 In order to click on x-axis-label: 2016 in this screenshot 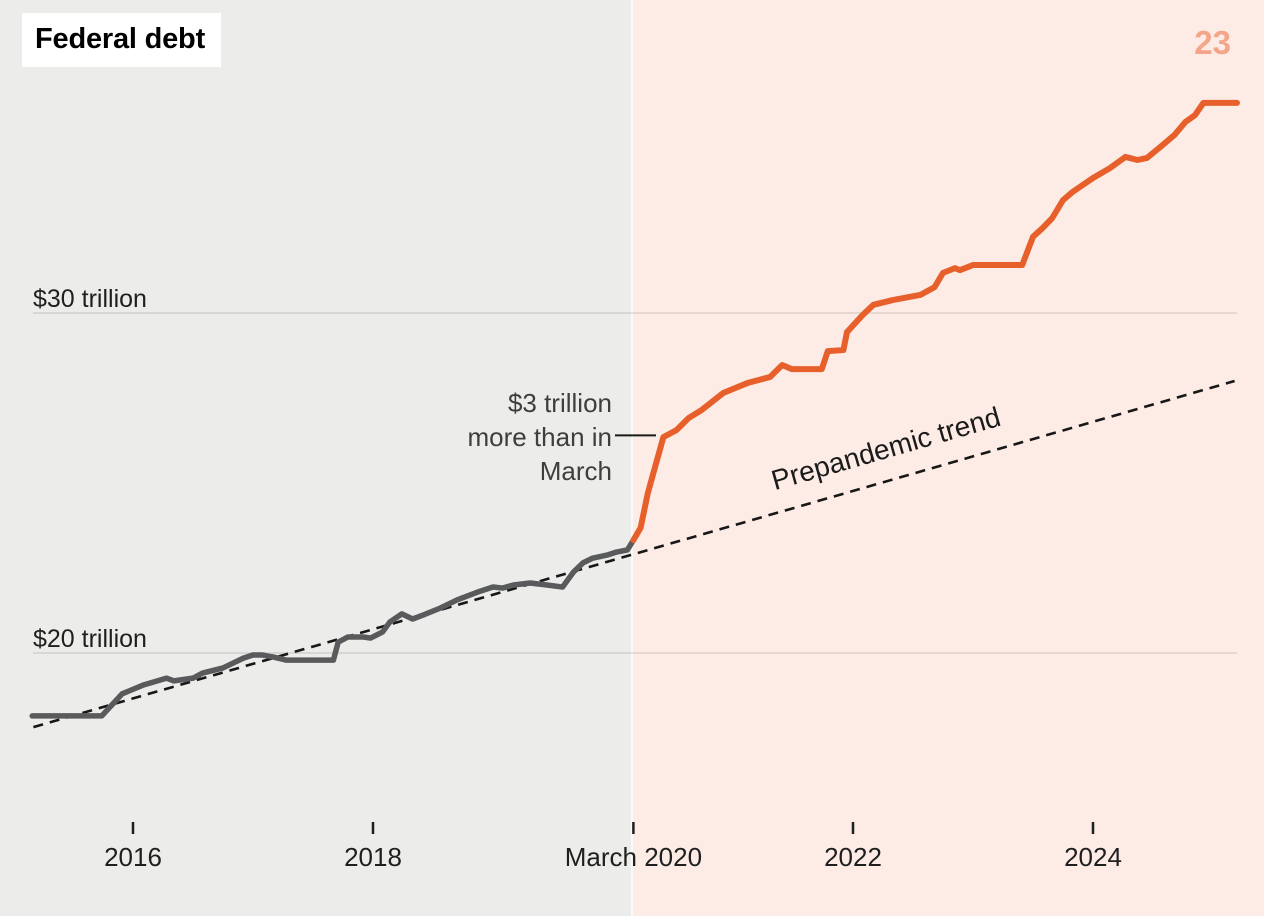, I will do `click(133, 857)`.